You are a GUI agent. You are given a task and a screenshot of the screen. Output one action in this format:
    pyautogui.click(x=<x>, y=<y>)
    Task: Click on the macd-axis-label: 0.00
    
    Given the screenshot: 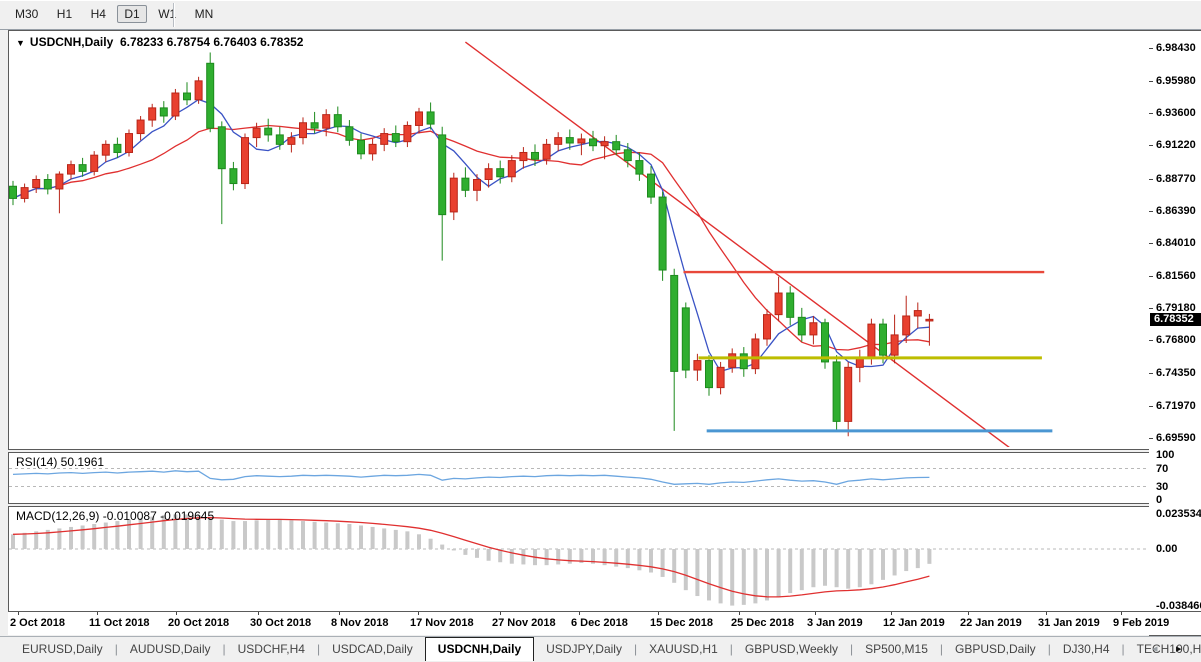 What is the action you would take?
    pyautogui.click(x=1167, y=549)
    